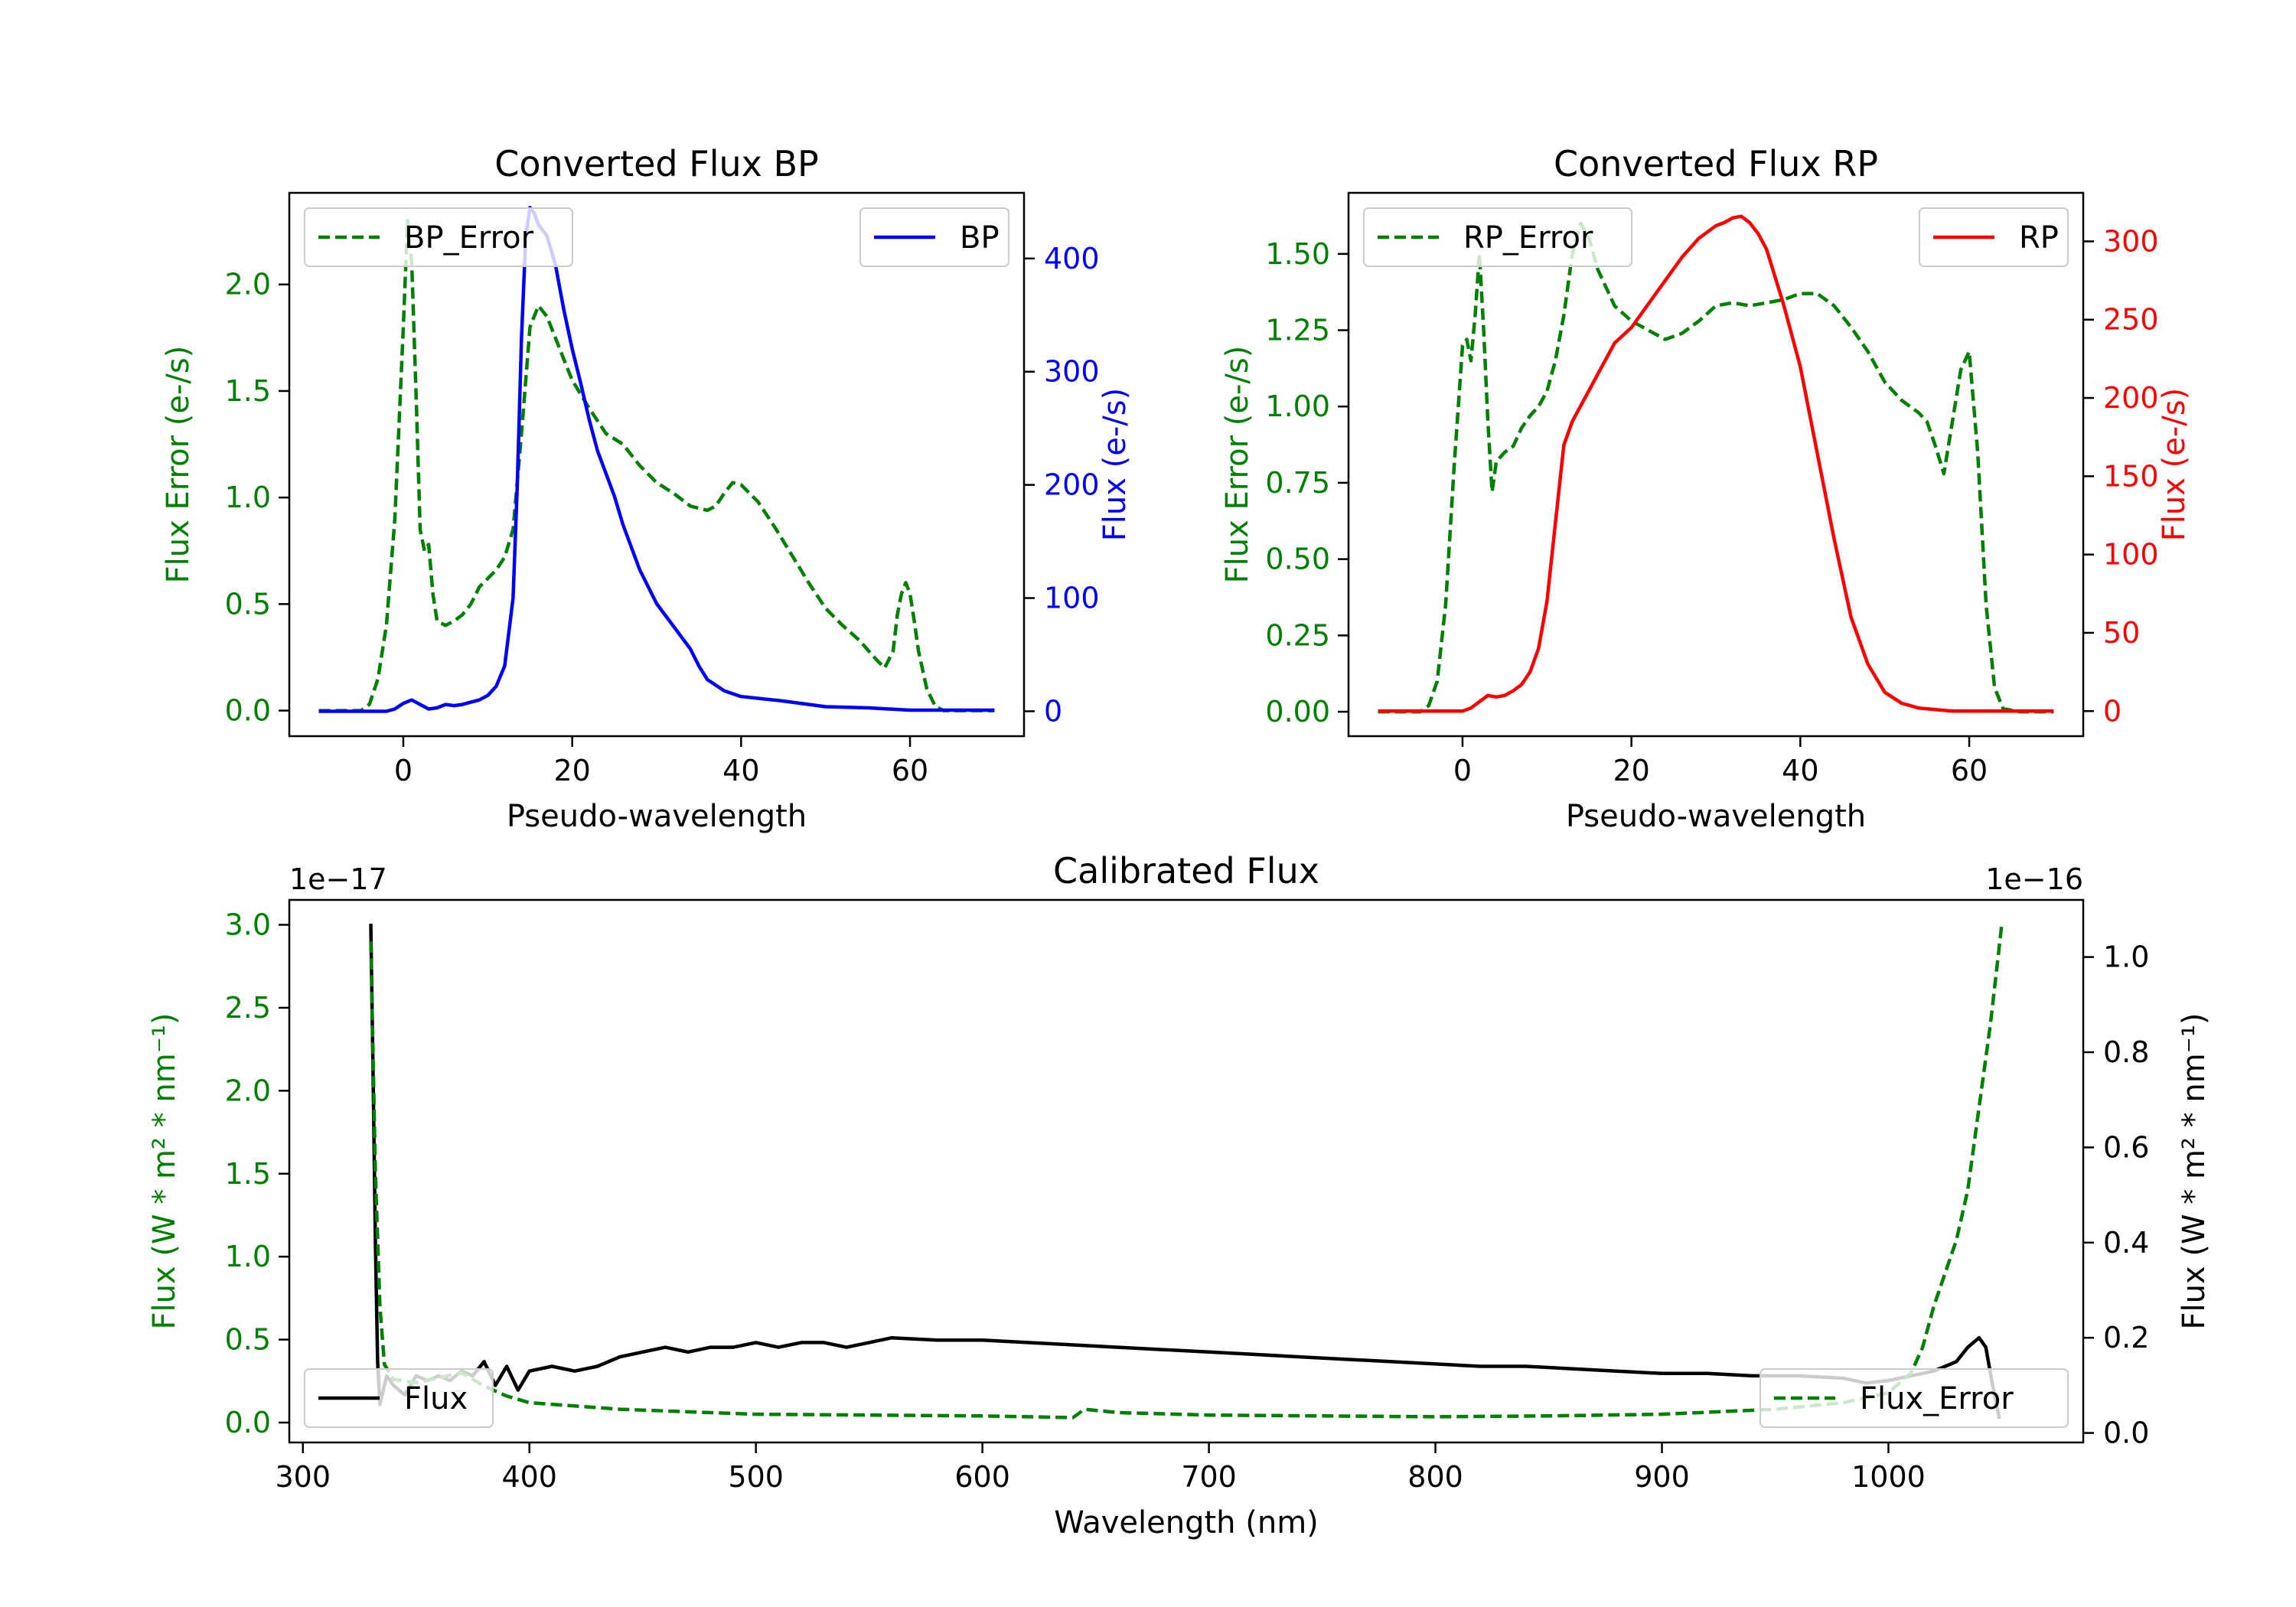 Image resolution: width=2296 pixels, height=1607 pixels. I want to click on bp-legend-error-label: BP_Error, so click(469, 238).